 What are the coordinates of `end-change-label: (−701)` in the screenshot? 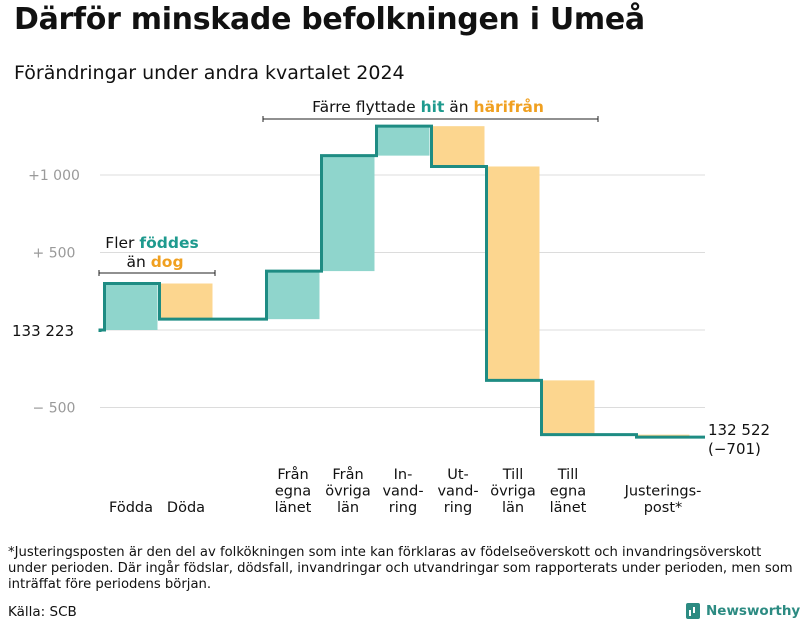 It's located at (734, 449).